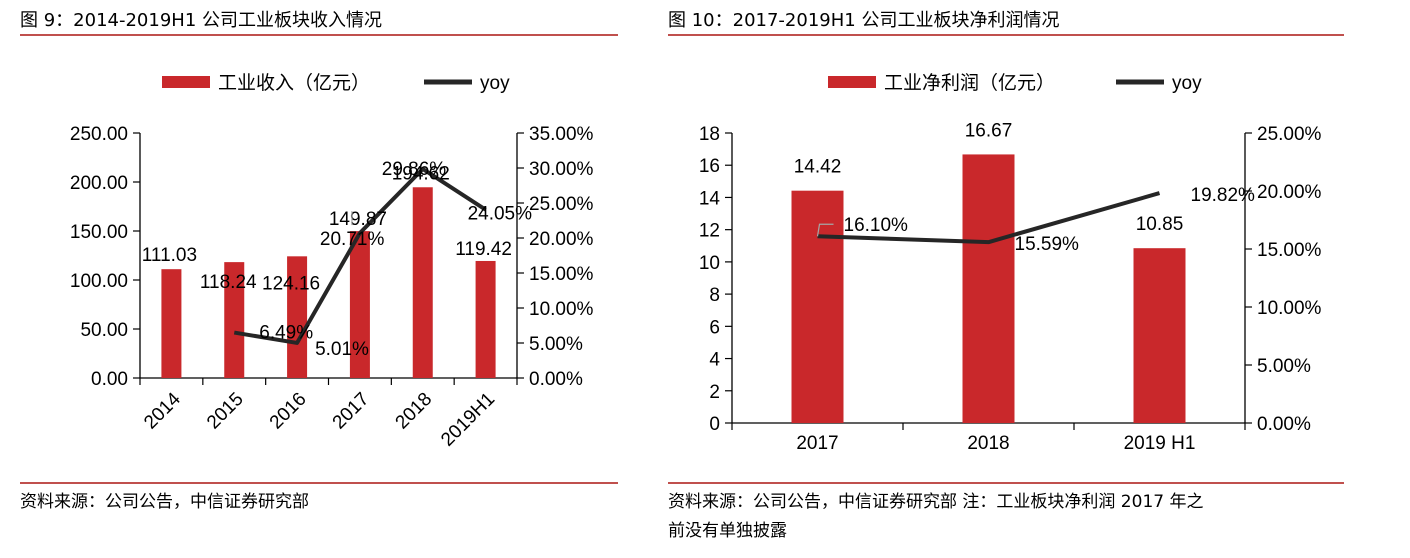  Describe the element at coordinates (969, 83) in the screenshot. I see `legend-label-bar: 工业净利润（亿元）` at that location.